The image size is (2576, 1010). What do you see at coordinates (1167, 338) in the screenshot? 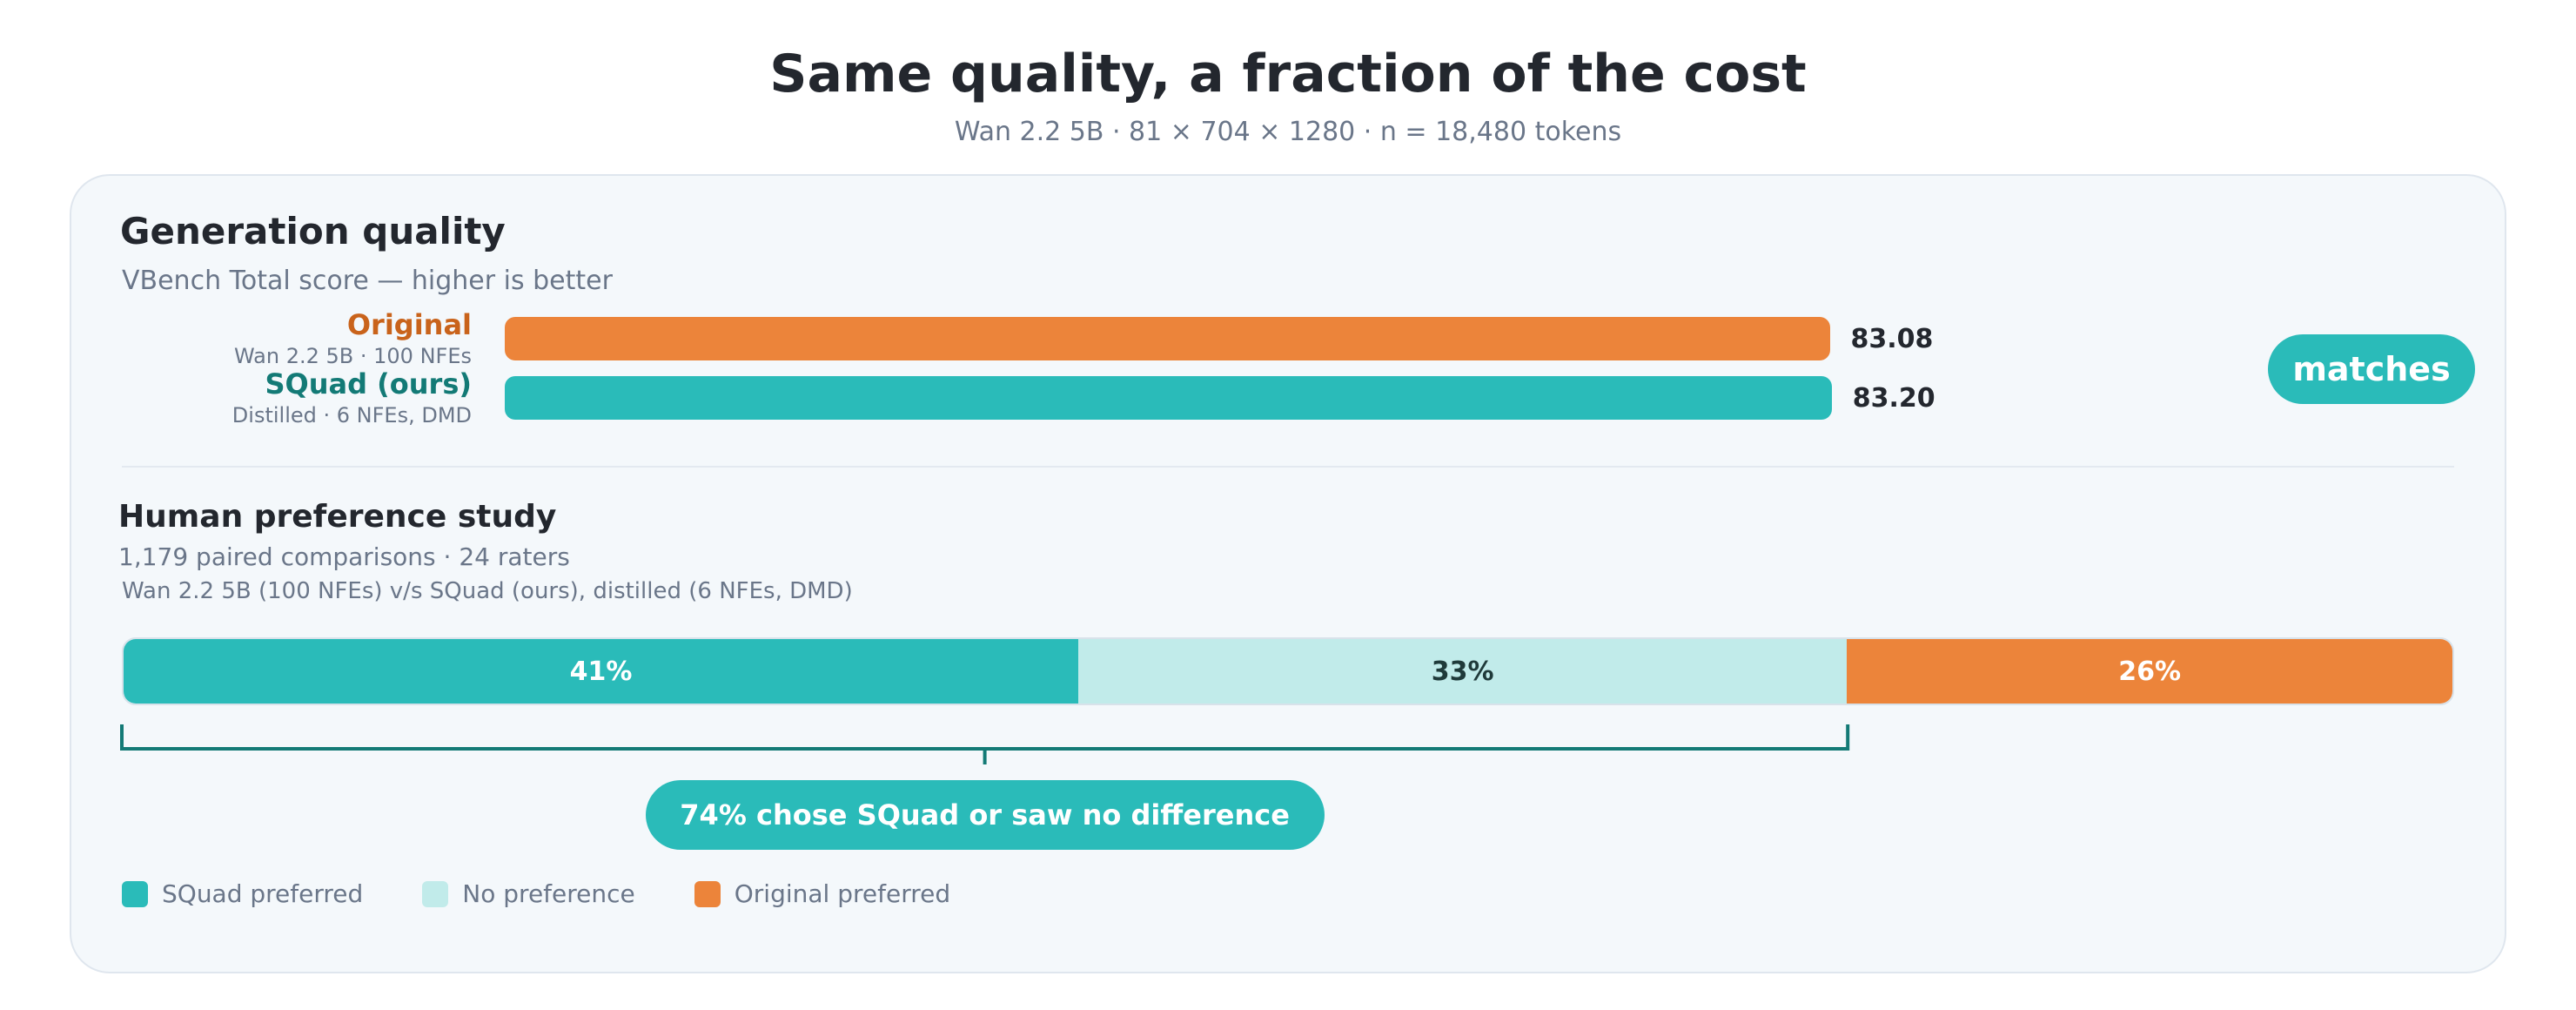
I see `bar-original` at bounding box center [1167, 338].